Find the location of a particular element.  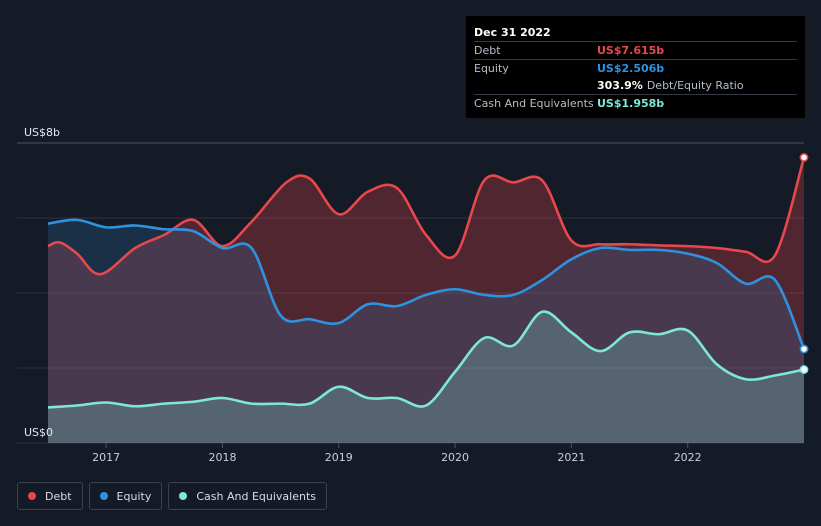

x-tick-label: 2018 is located at coordinates (222, 457).